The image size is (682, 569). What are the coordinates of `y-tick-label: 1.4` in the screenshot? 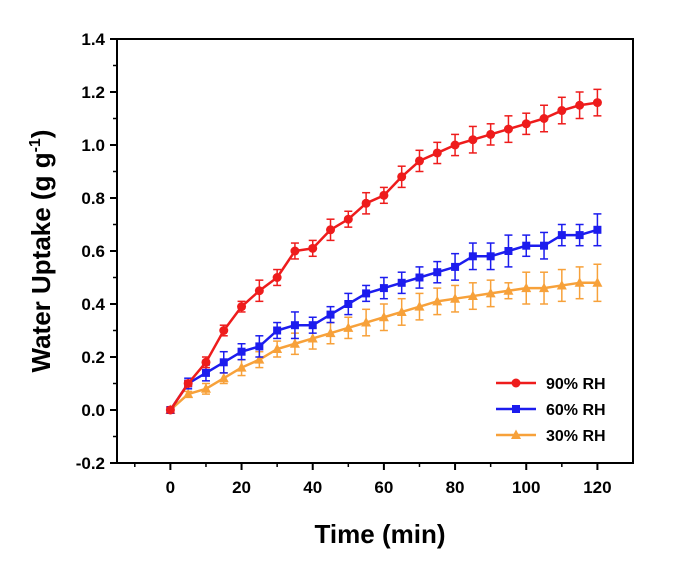 It's located at (93, 39).